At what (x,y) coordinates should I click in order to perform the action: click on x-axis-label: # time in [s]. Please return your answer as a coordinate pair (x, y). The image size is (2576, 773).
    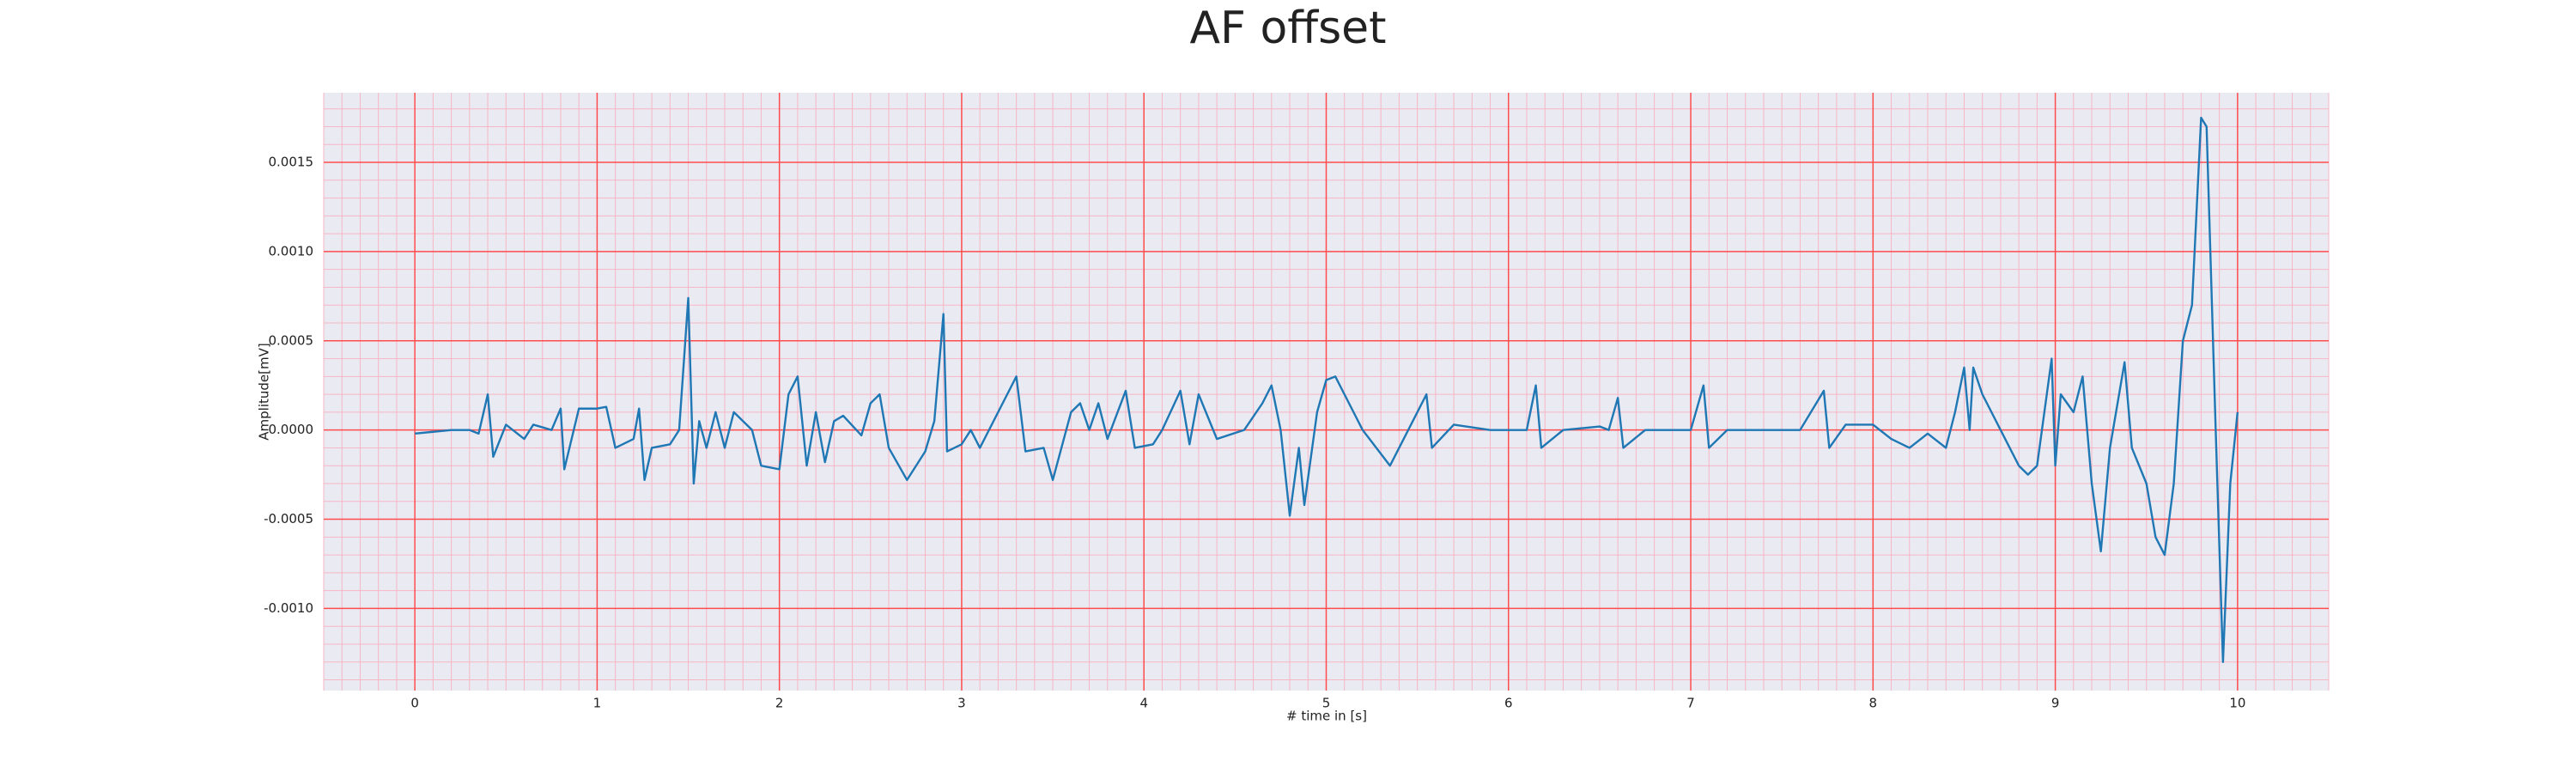
    Looking at the image, I should click on (1327, 716).